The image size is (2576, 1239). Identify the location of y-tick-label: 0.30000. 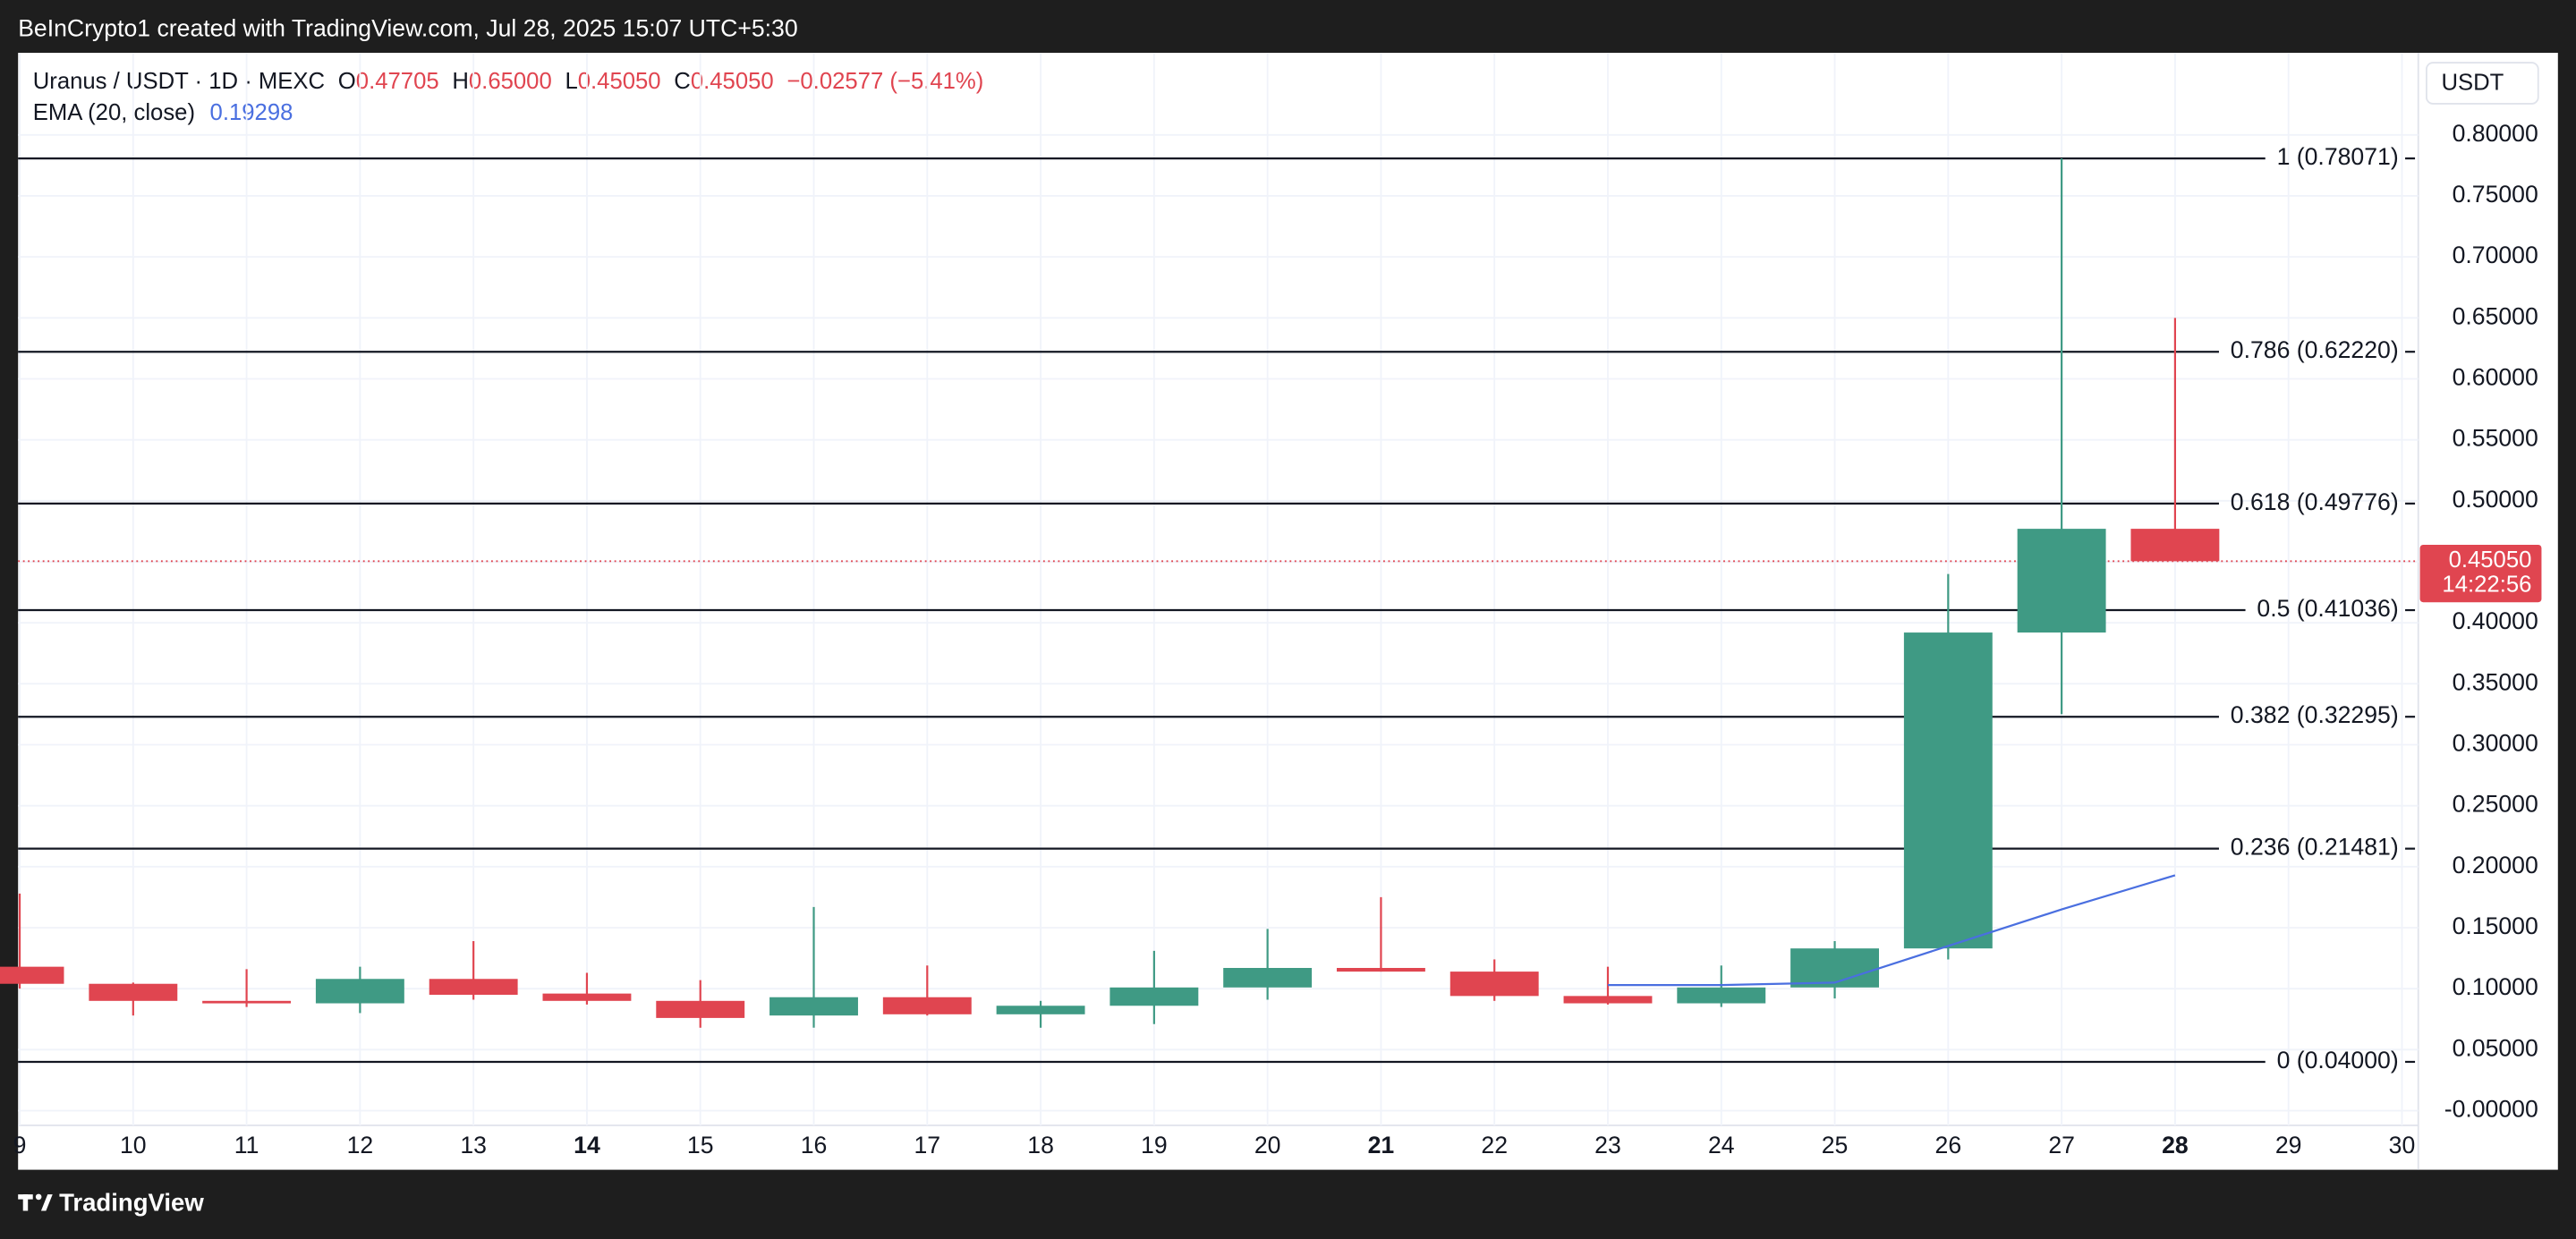
(2495, 743).